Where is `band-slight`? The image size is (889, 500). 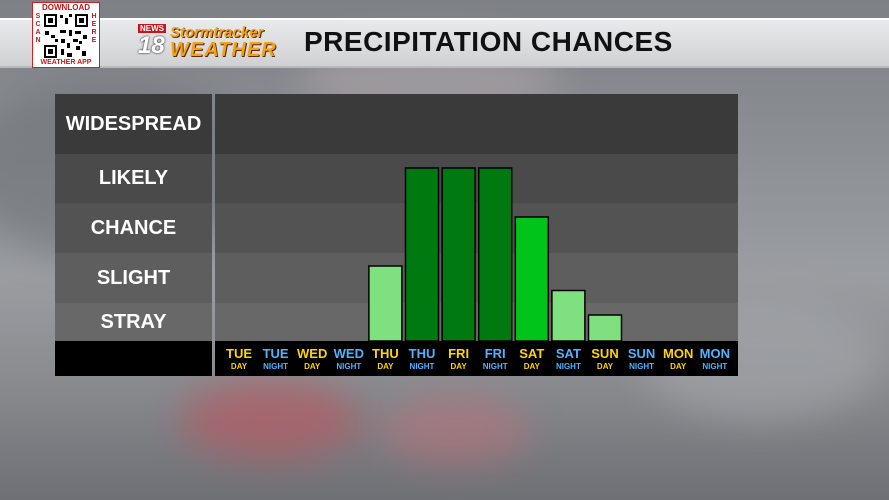
band-slight is located at coordinates (476, 278).